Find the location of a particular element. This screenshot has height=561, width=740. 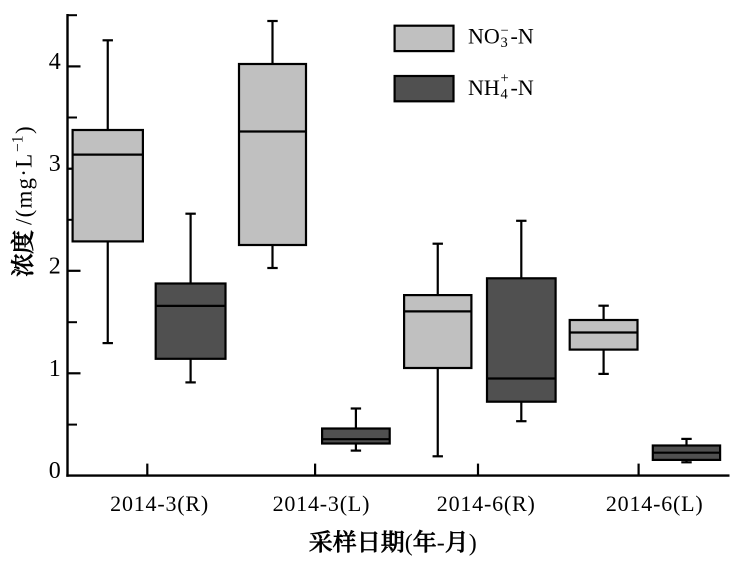

svg-text: /(mg·L is located at coordinates (23, 189).